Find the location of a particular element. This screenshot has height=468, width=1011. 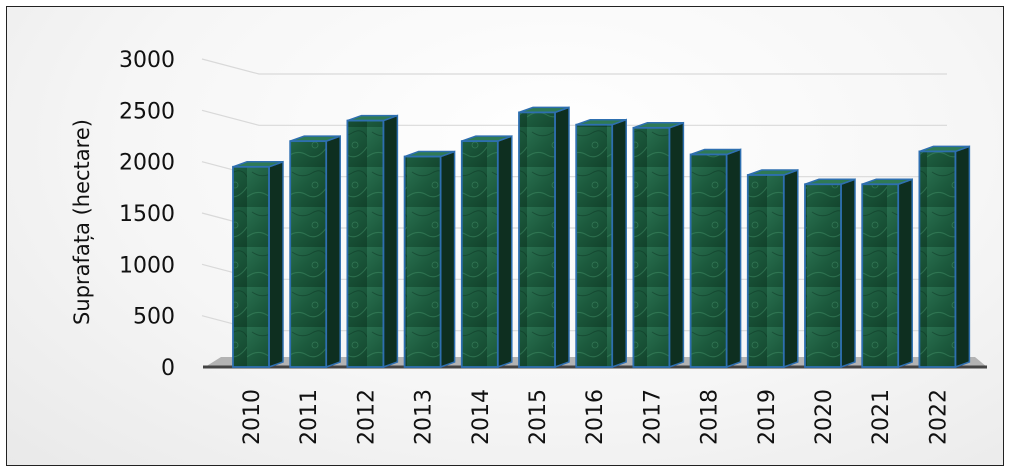

x-tick-label: 2020 is located at coordinates (824, 417).